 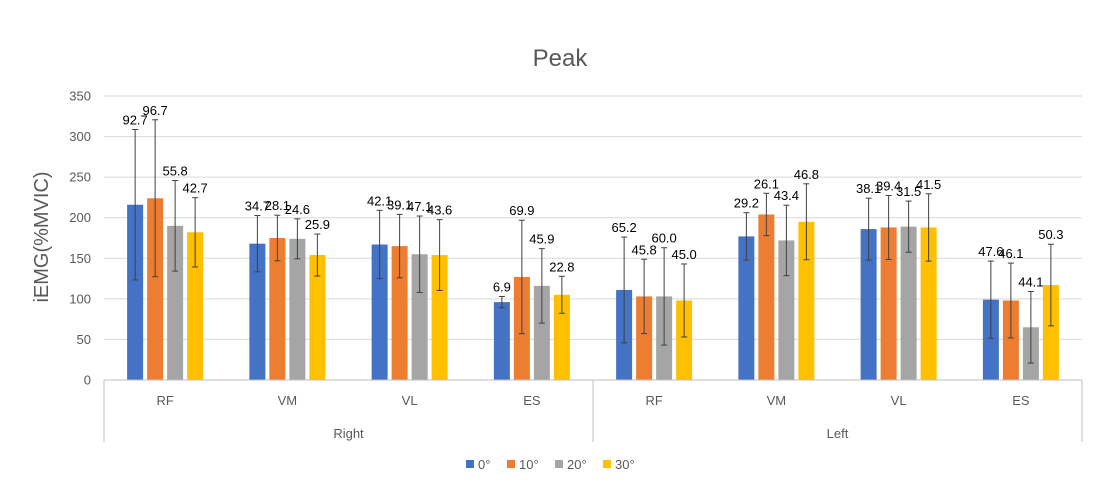 What do you see at coordinates (908, 191) in the screenshot?
I see `data-label: 31.5` at bounding box center [908, 191].